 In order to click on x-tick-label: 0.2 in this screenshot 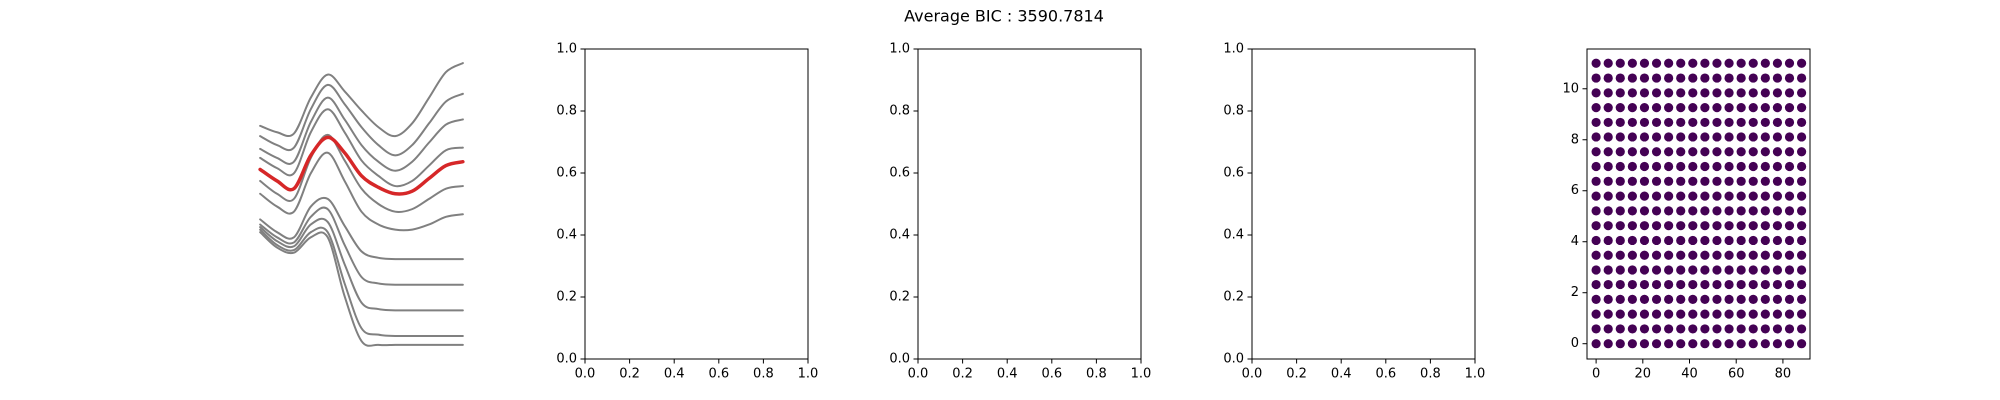, I will do `click(962, 374)`.